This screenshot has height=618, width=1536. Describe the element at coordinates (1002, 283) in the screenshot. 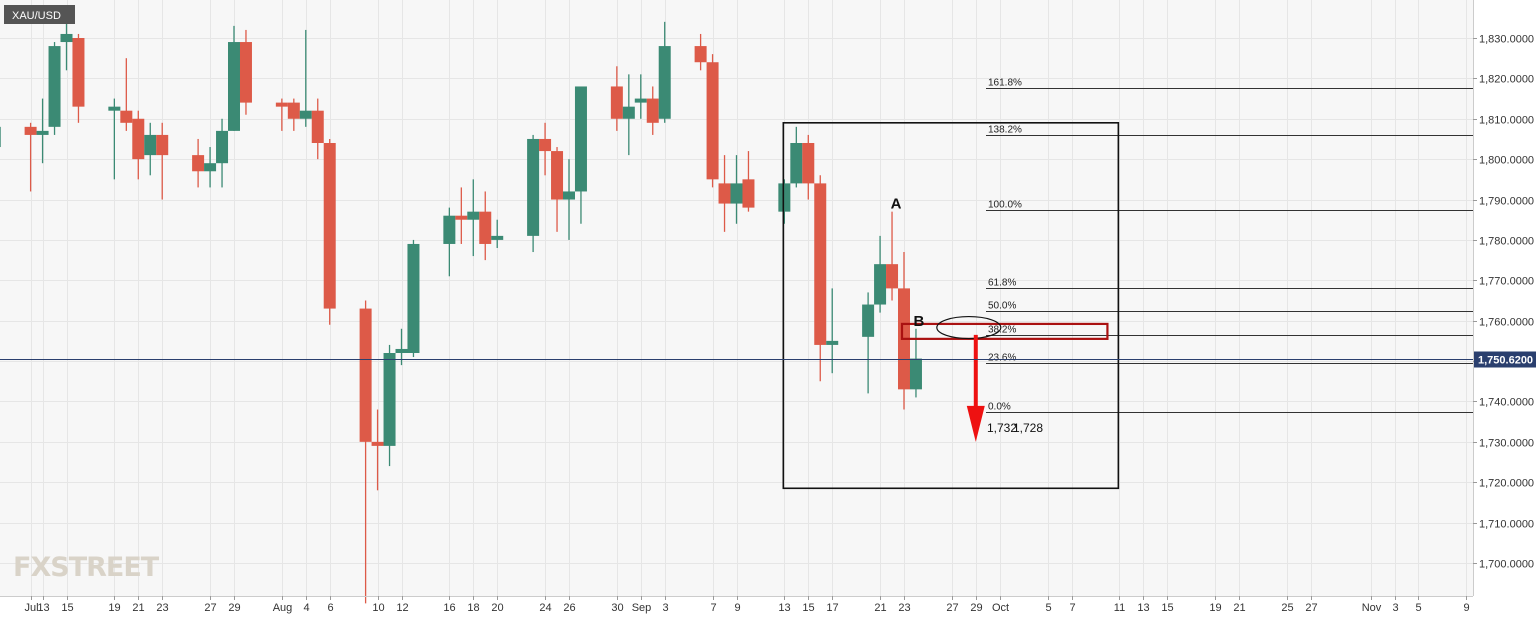

I see `fib-level-label: 61.8%` at that location.